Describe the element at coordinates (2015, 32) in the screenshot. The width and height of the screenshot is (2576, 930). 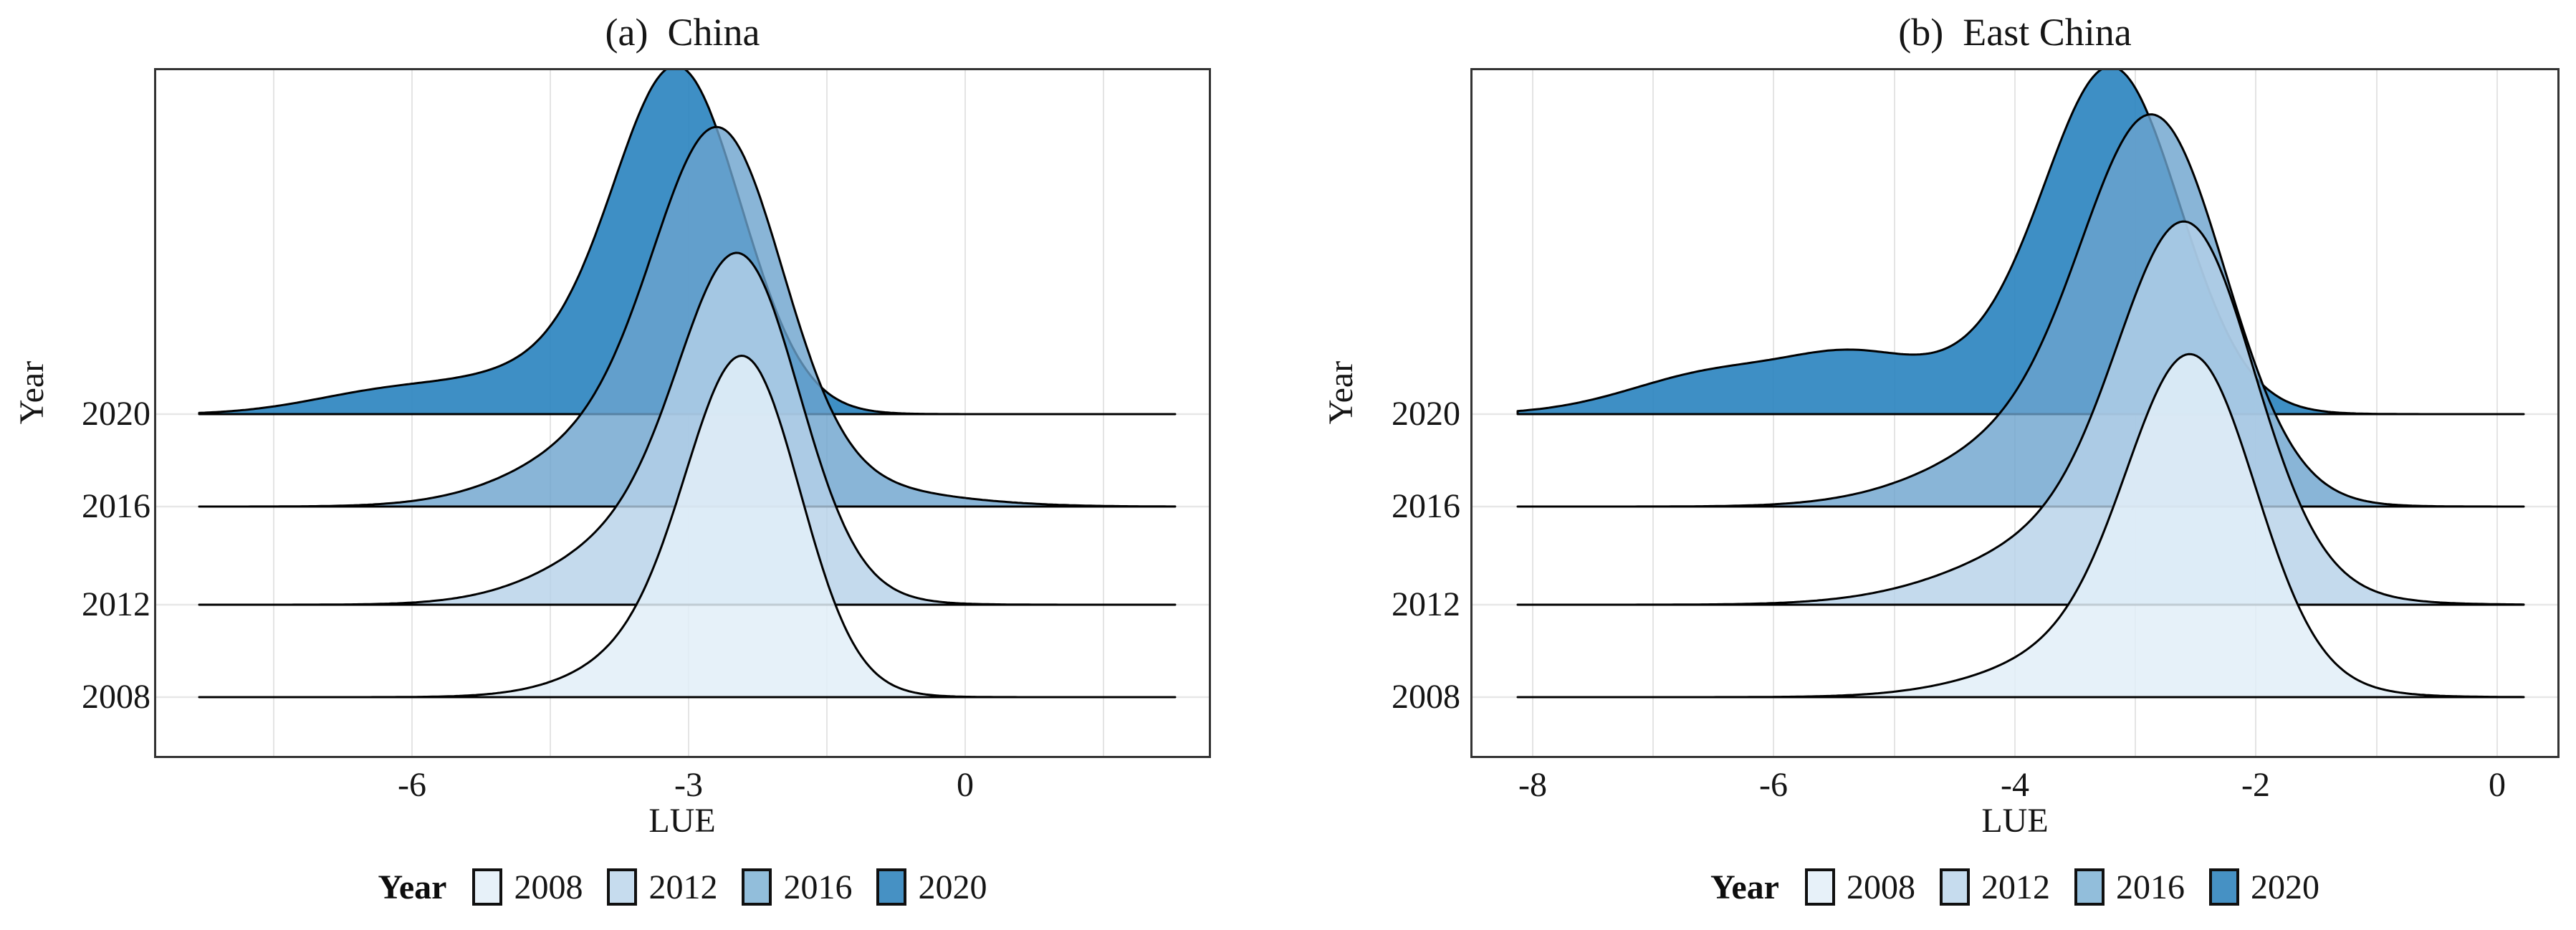
I see `panel-b-title: (b) East China` at that location.